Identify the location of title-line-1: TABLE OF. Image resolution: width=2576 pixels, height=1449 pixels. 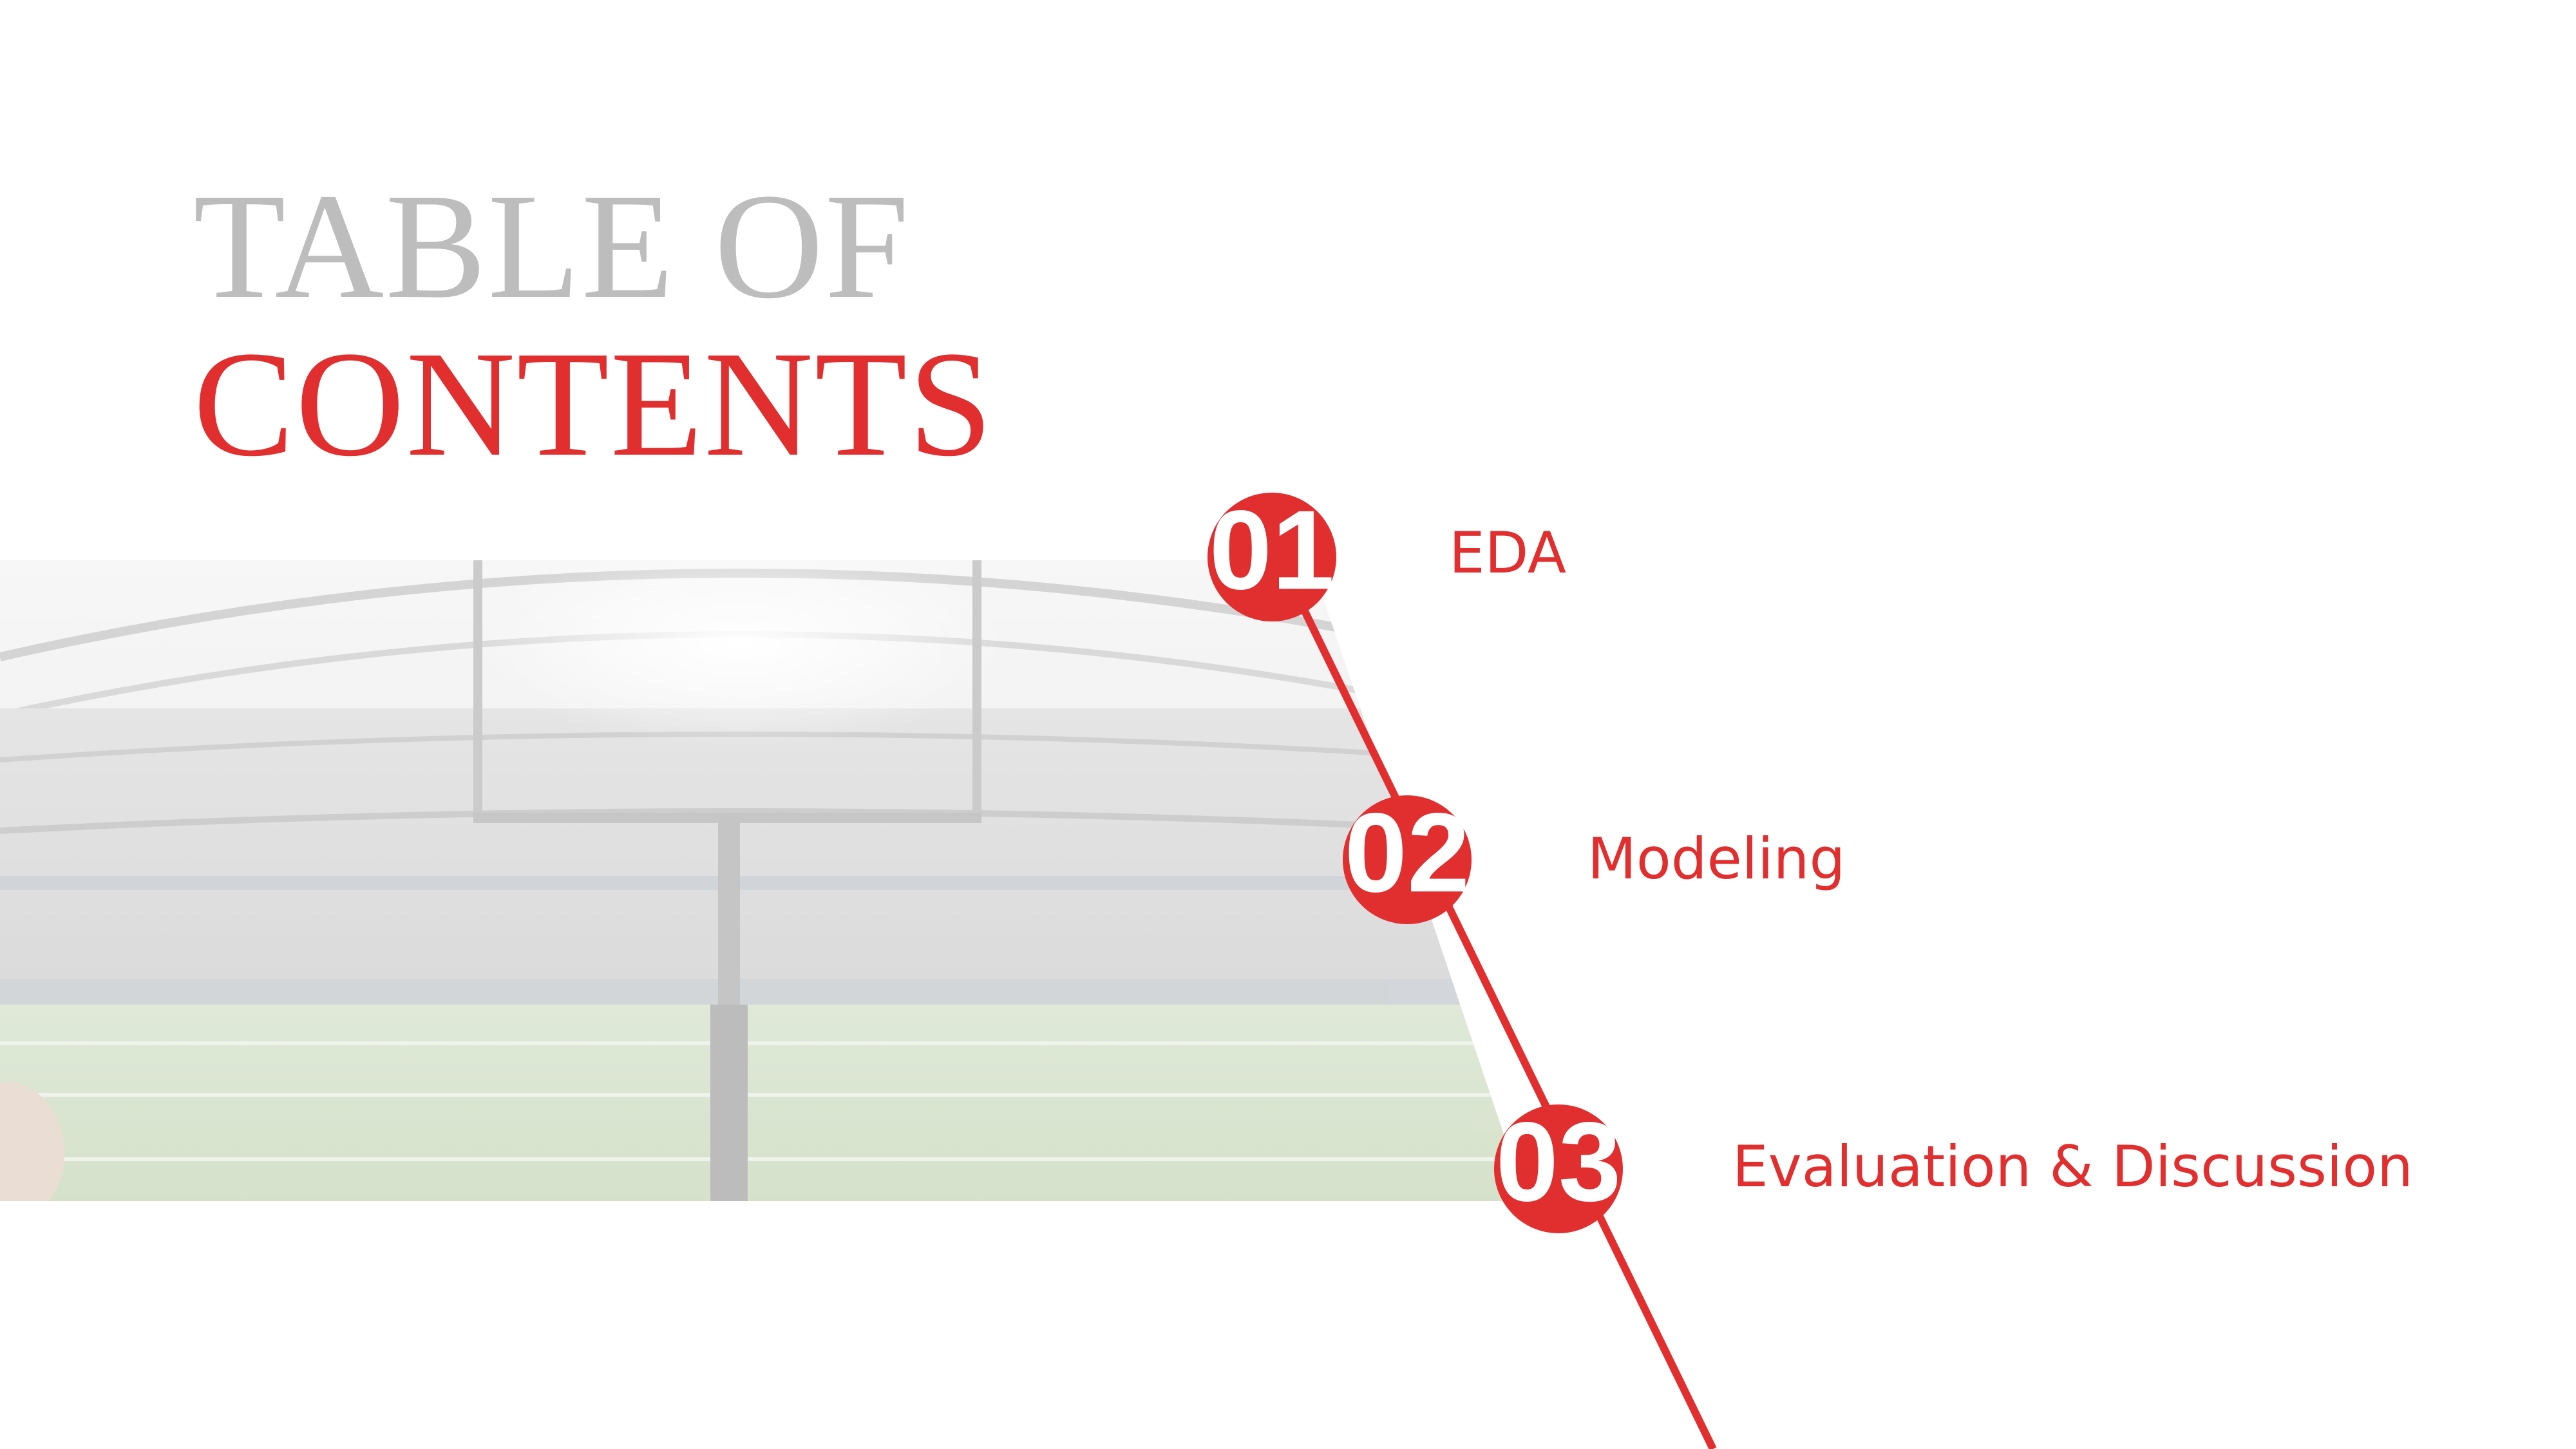
(552, 246).